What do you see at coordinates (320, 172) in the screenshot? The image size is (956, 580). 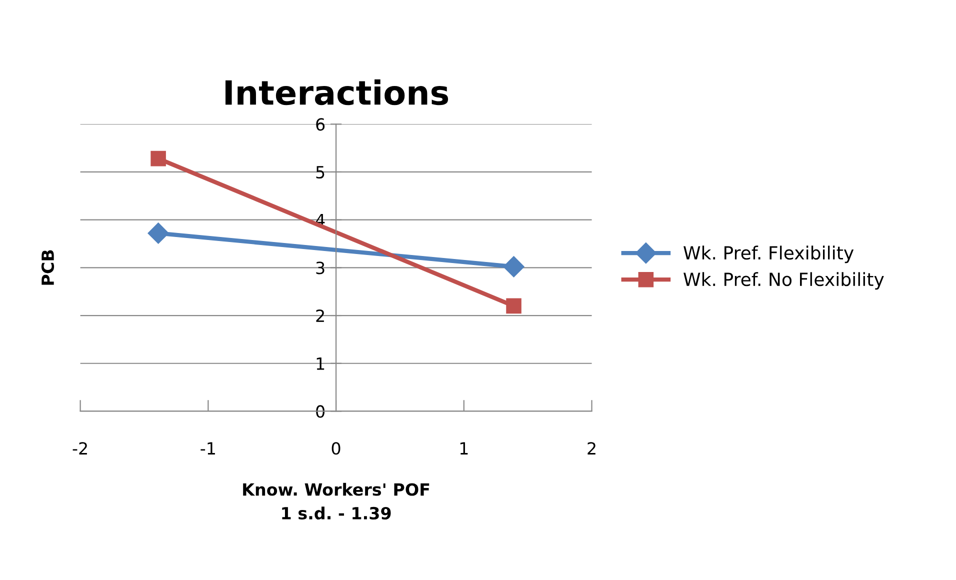 I see `y-tick-label: 5` at bounding box center [320, 172].